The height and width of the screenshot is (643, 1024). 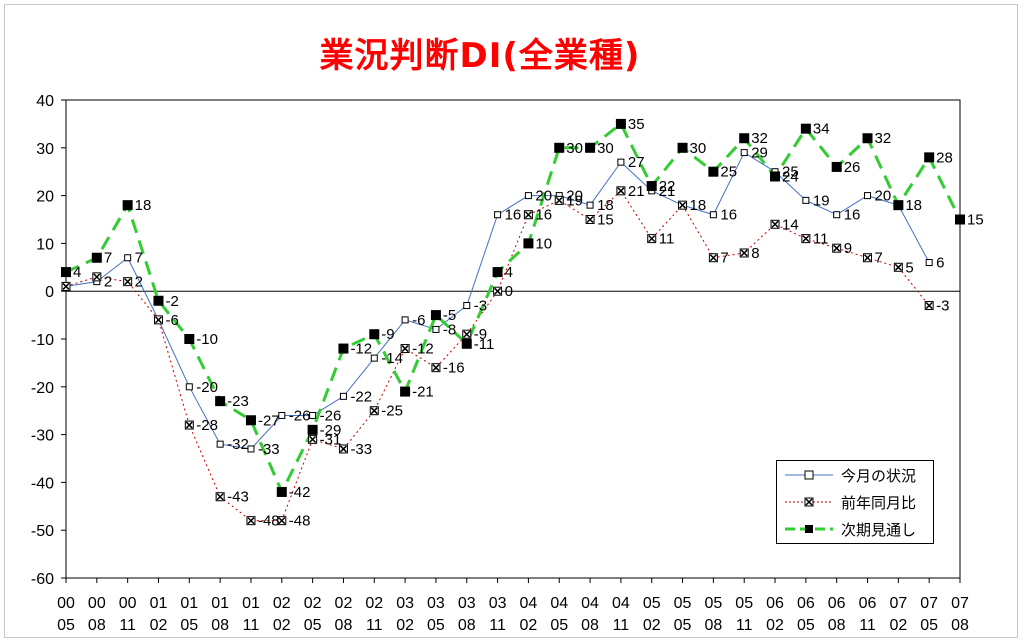 I want to click on data-label-outlook: 34, so click(x=821, y=129).